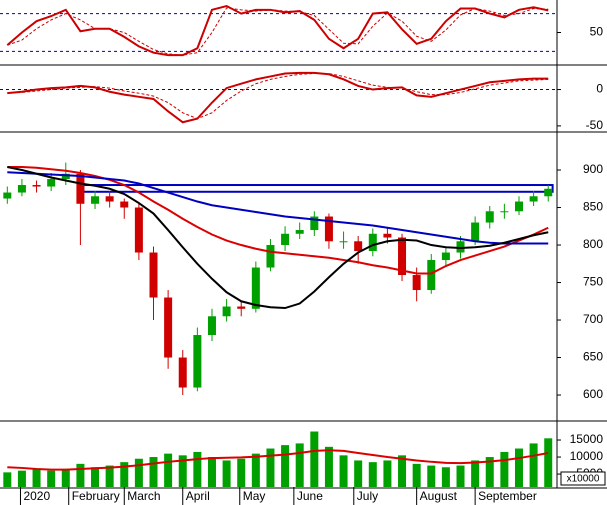 Image resolution: width=607 pixels, height=505 pixels. I want to click on x-tick-label: March, so click(143, 496).